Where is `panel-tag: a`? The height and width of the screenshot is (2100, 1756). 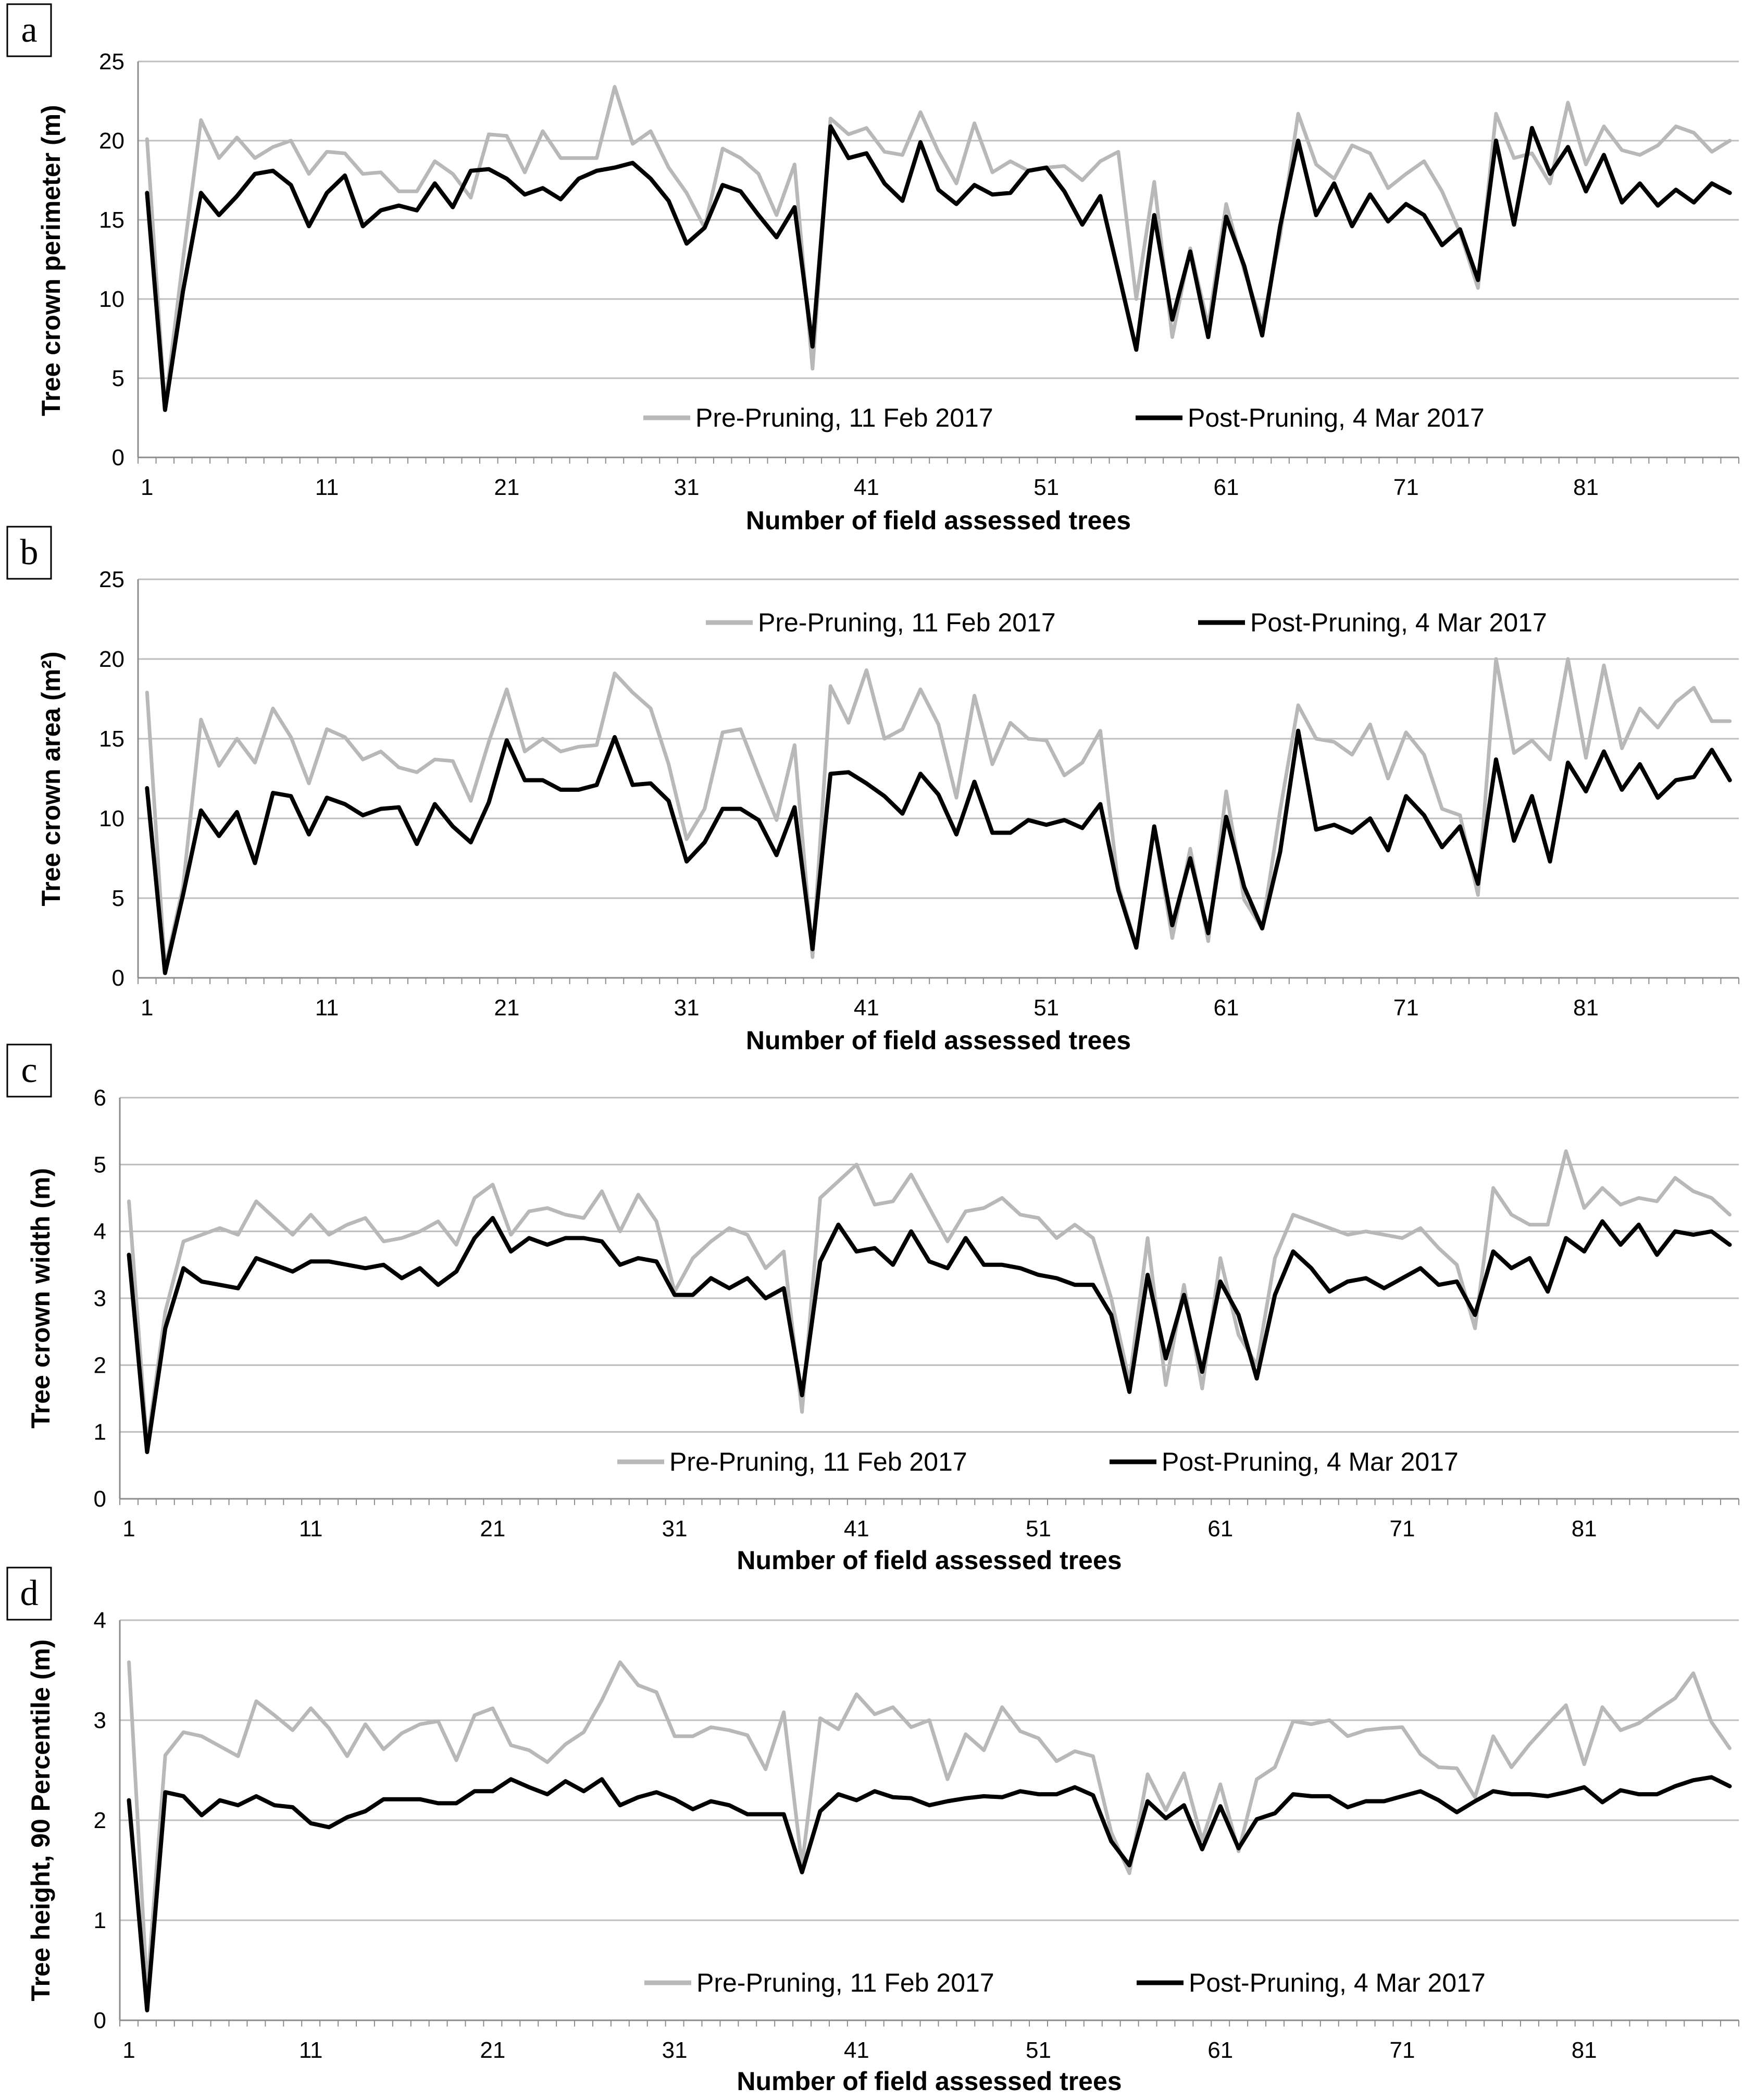
panel-tag: a is located at coordinates (29, 30).